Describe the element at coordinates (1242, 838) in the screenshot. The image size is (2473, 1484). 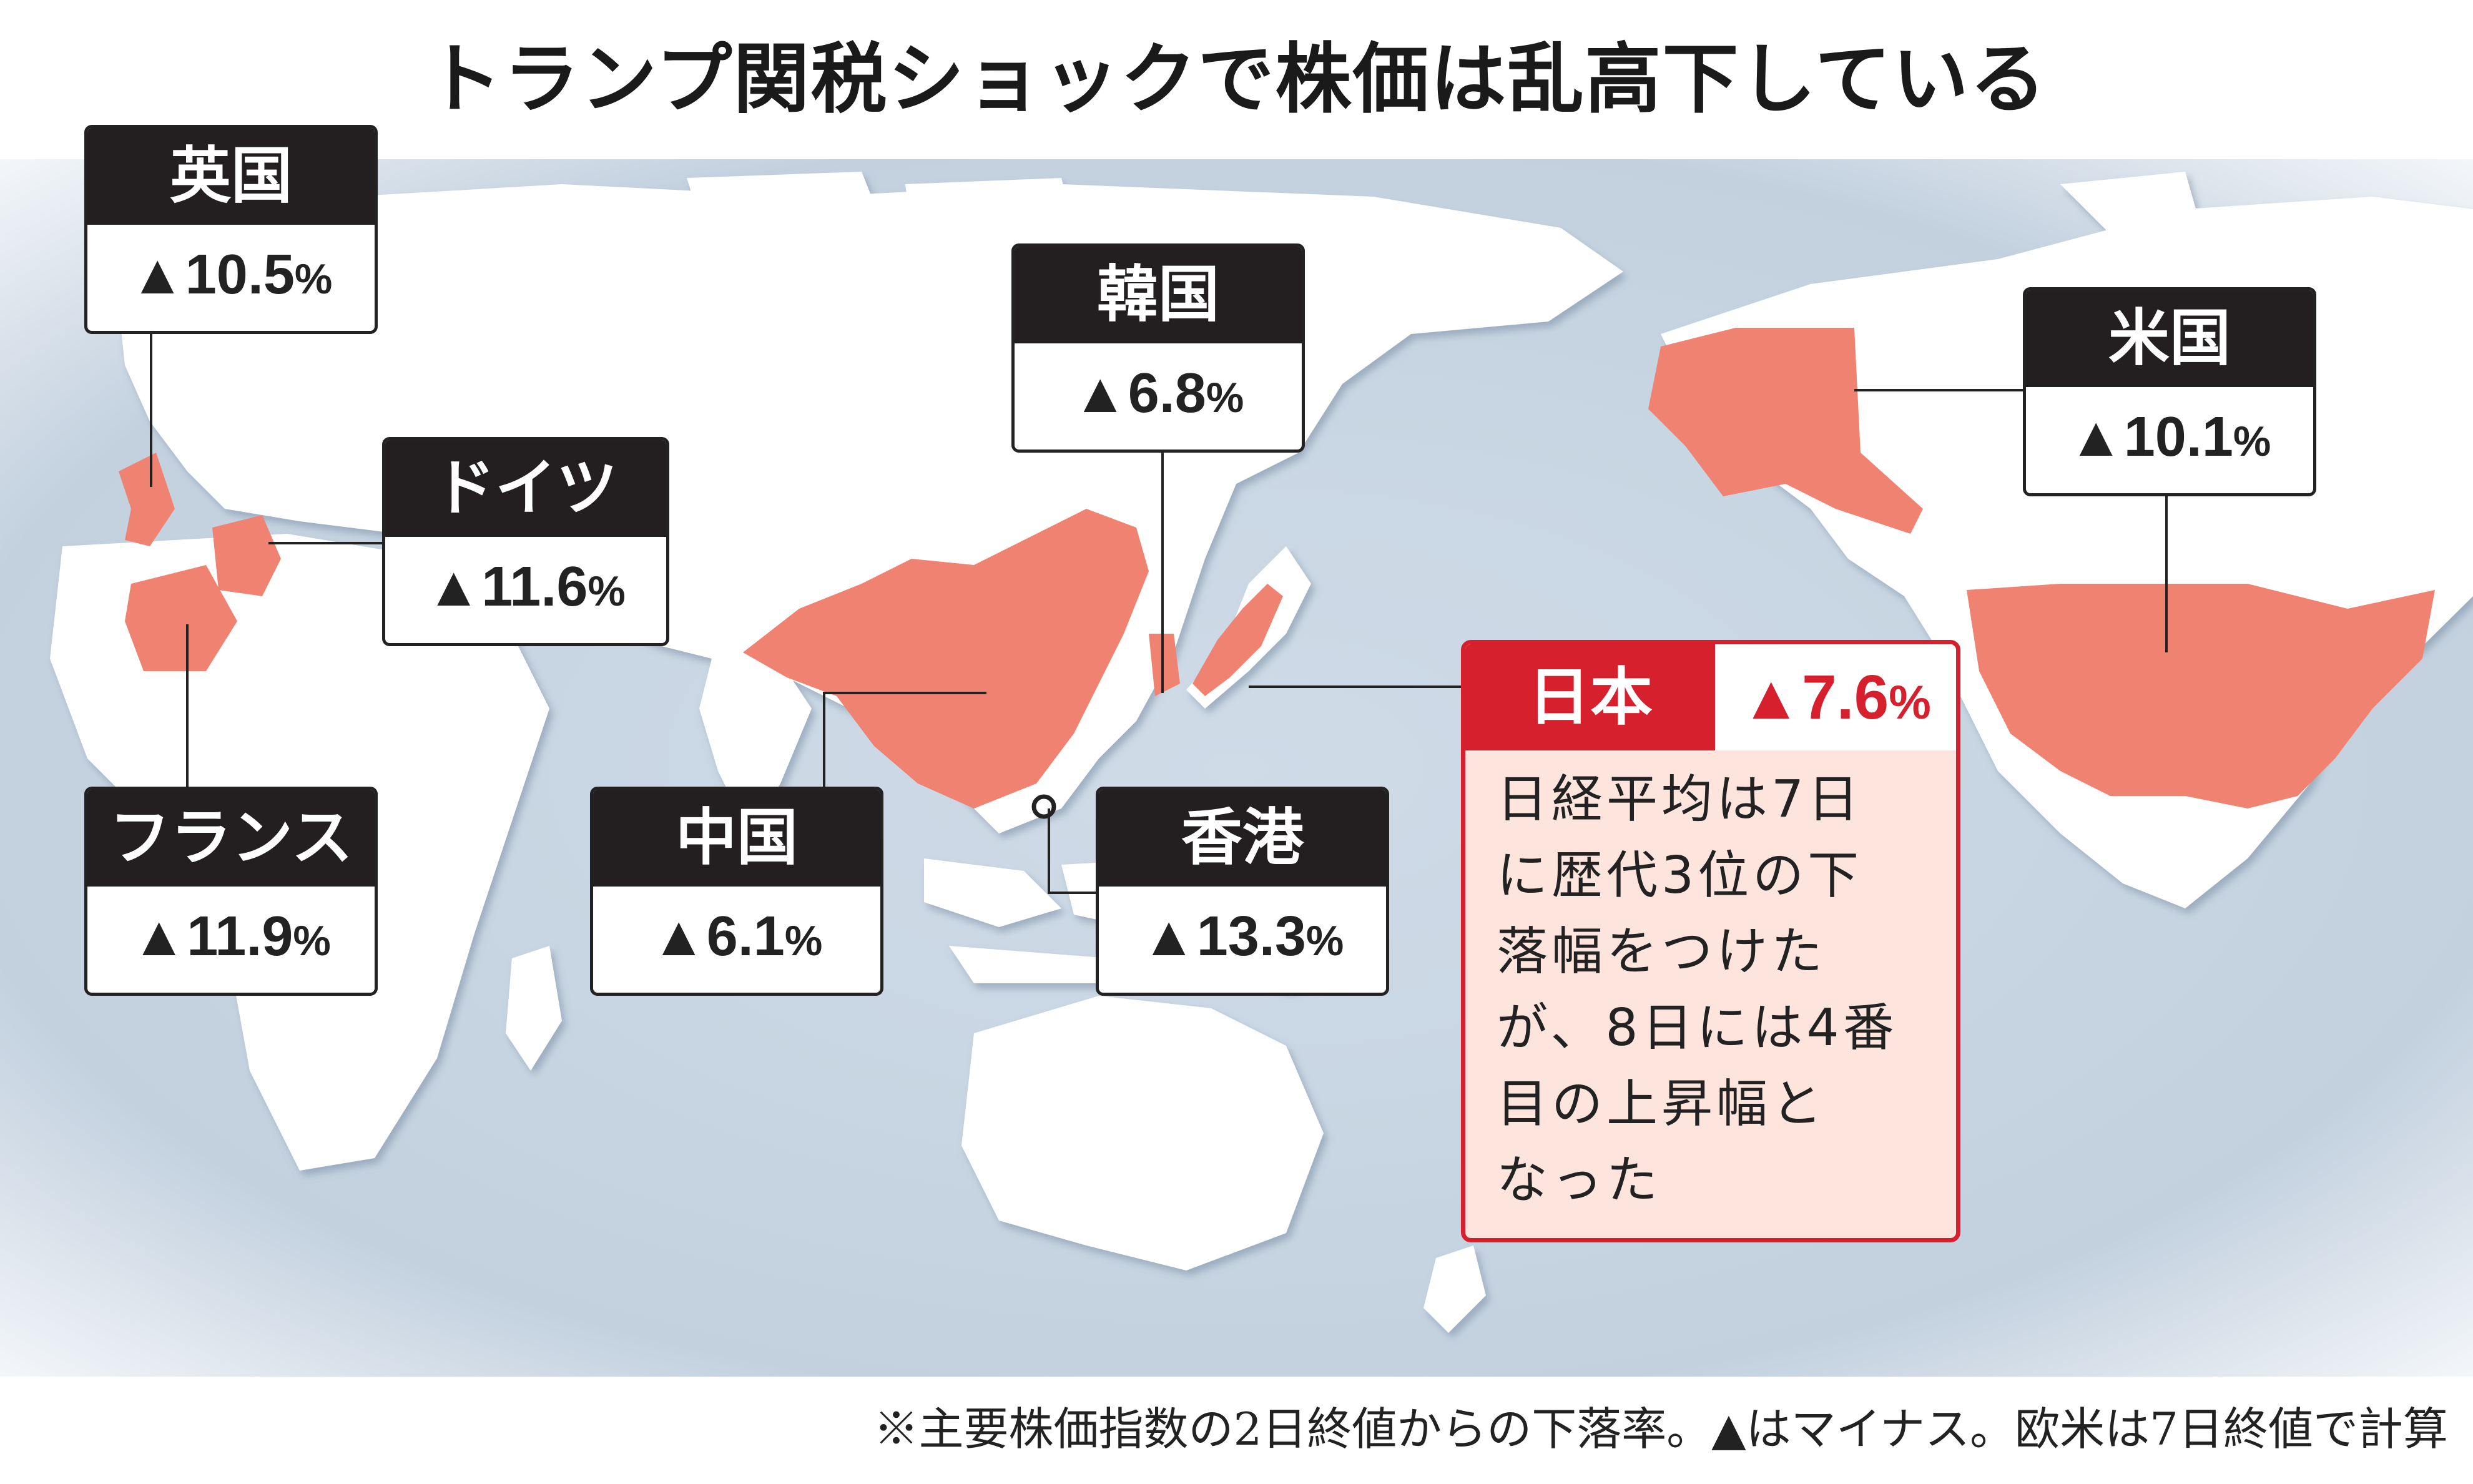
I see `box-hongkong-name: 香港` at that location.